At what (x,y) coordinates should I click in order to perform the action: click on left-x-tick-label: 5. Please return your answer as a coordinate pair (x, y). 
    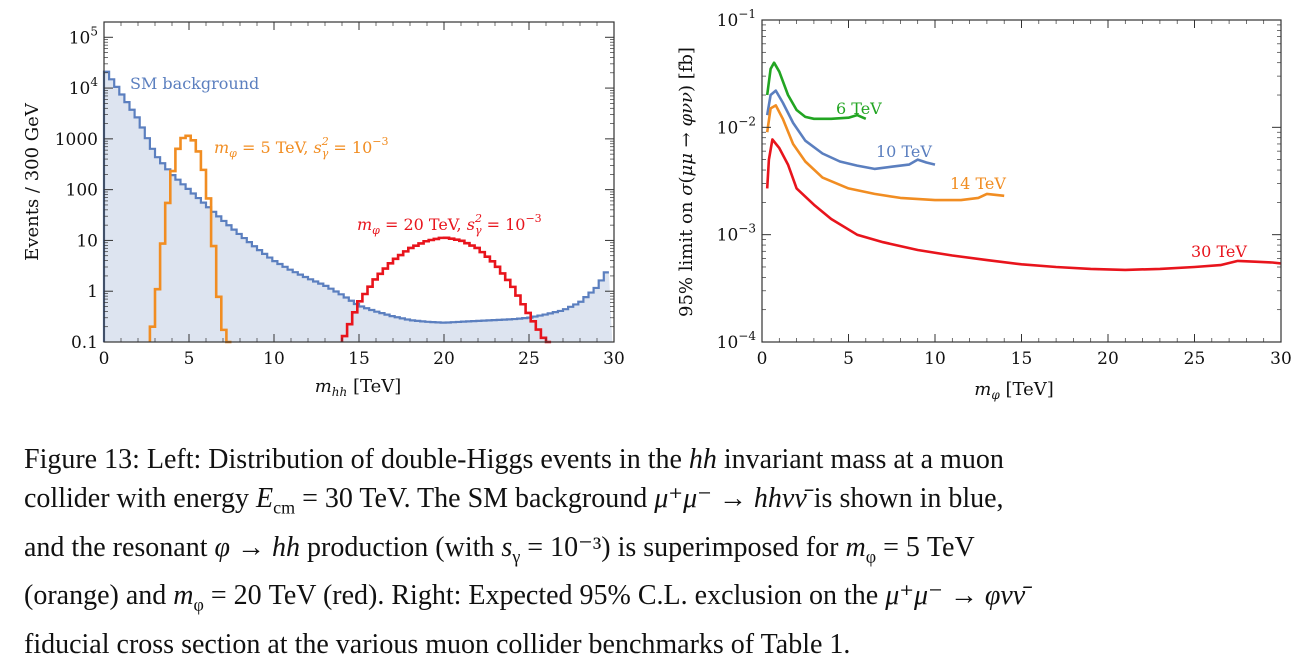
    Looking at the image, I should click on (189, 359).